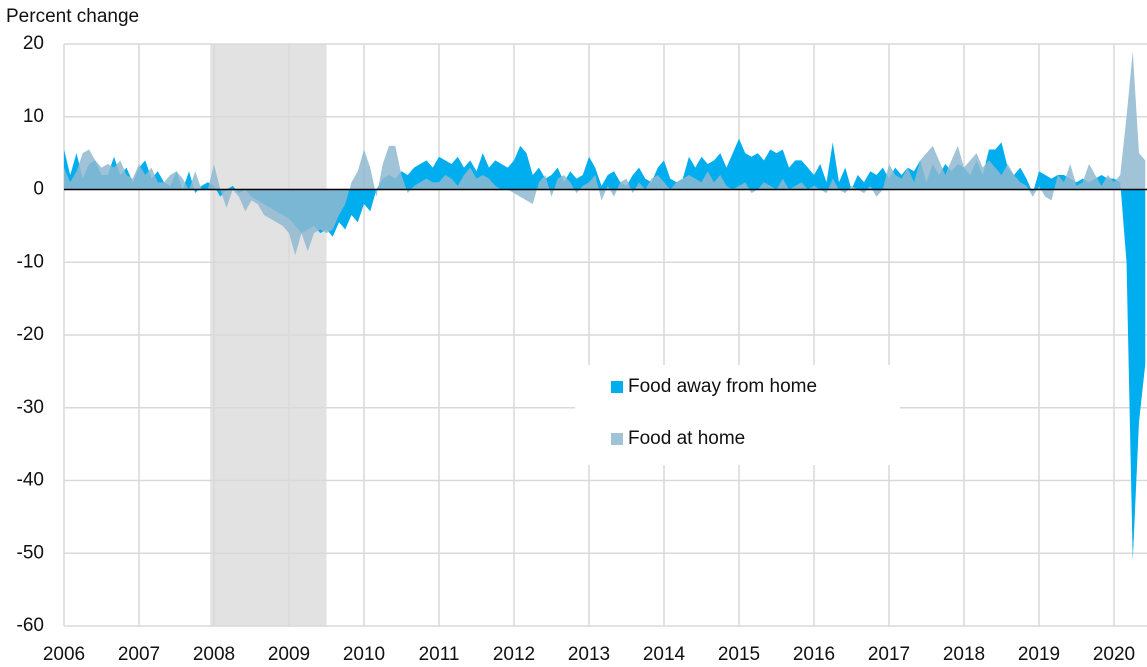 The image size is (1147, 667). What do you see at coordinates (439, 654) in the screenshot?
I see `x-tick-label: 2011` at bounding box center [439, 654].